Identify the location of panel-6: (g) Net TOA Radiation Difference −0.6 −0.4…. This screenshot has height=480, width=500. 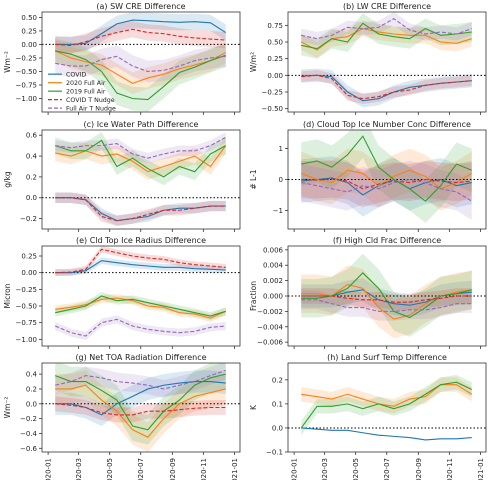
(122, 416).